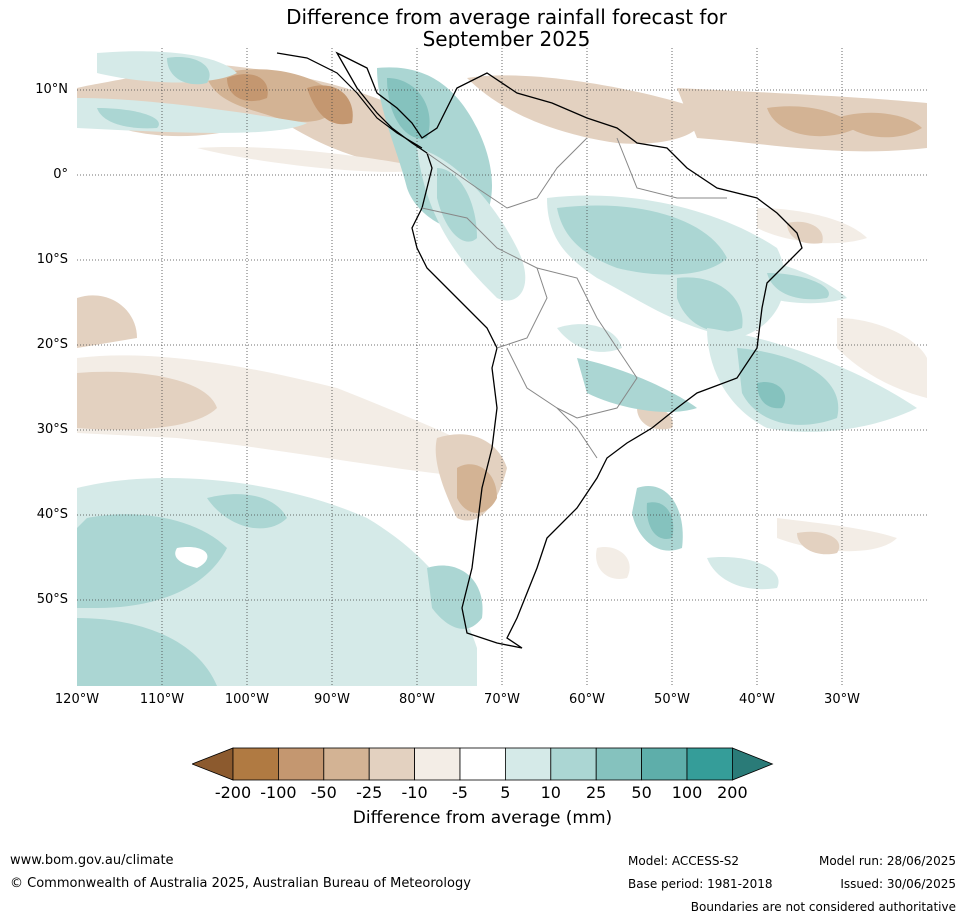 The width and height of the screenshot is (965, 919). I want to click on lat-label-10s: 10°S, so click(52, 259).